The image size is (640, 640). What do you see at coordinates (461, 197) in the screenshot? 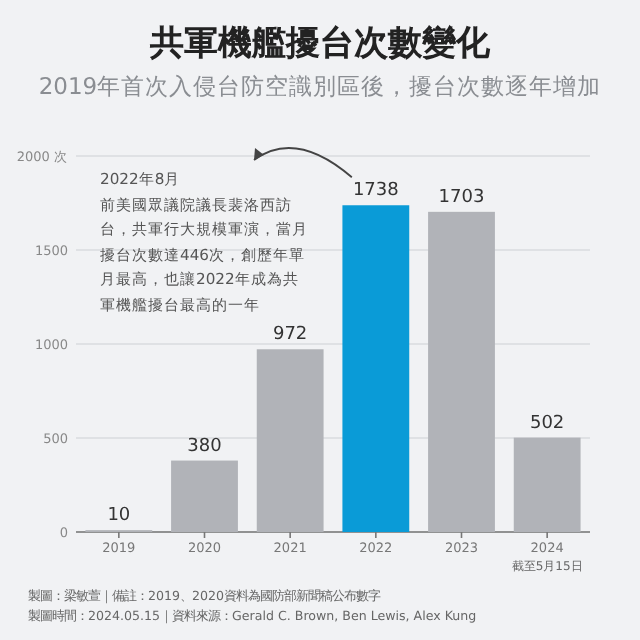
I see `data-label: 1703` at bounding box center [461, 197].